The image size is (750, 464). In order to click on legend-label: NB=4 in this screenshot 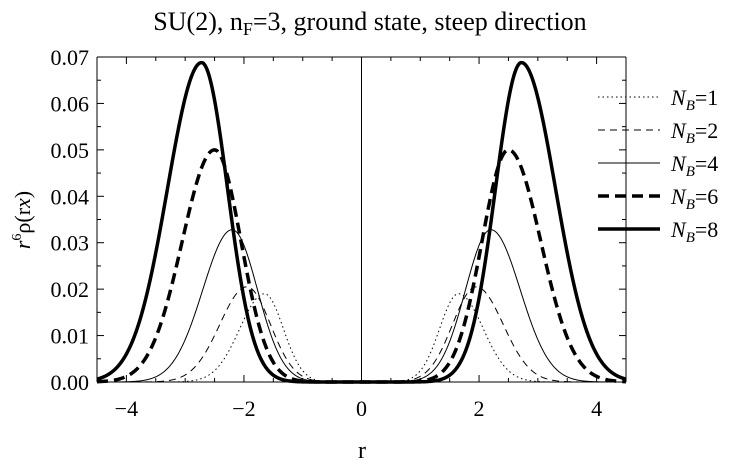, I will do `click(694, 165)`.